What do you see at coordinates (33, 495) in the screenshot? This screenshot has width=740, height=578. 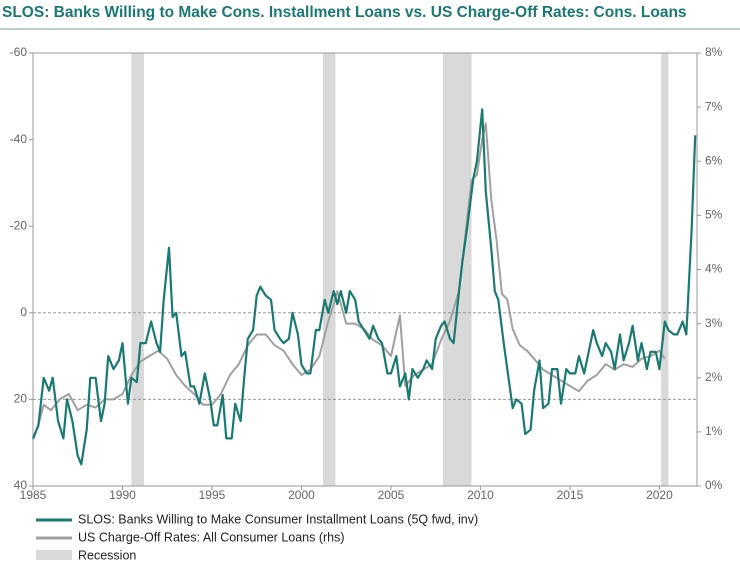 I see `x-tick-label: 1985` at bounding box center [33, 495].